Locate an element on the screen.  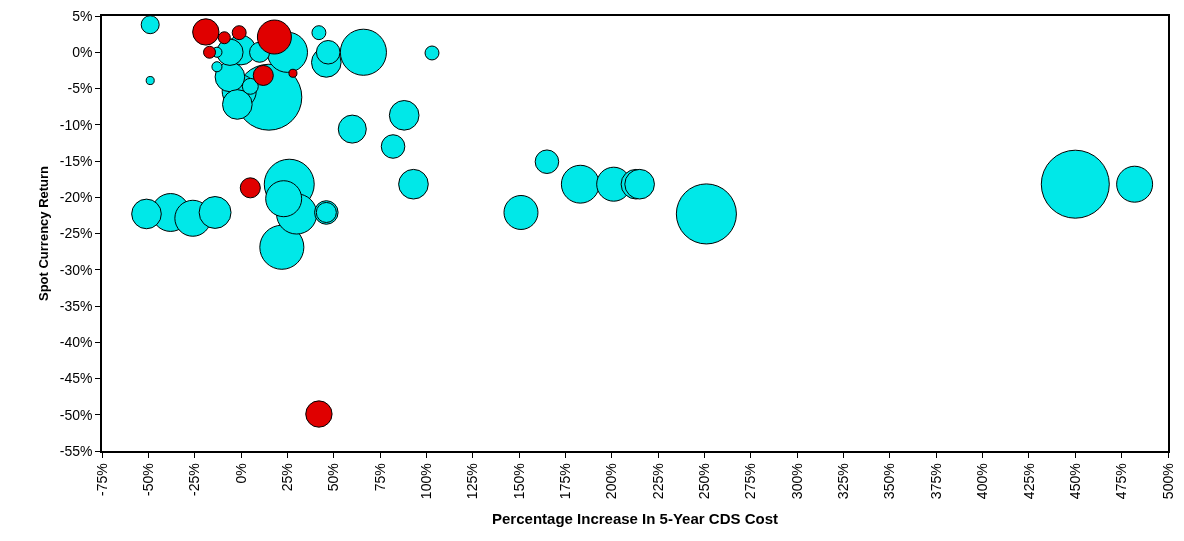
x-tick-label: 300% is located at coordinates (796, 481).